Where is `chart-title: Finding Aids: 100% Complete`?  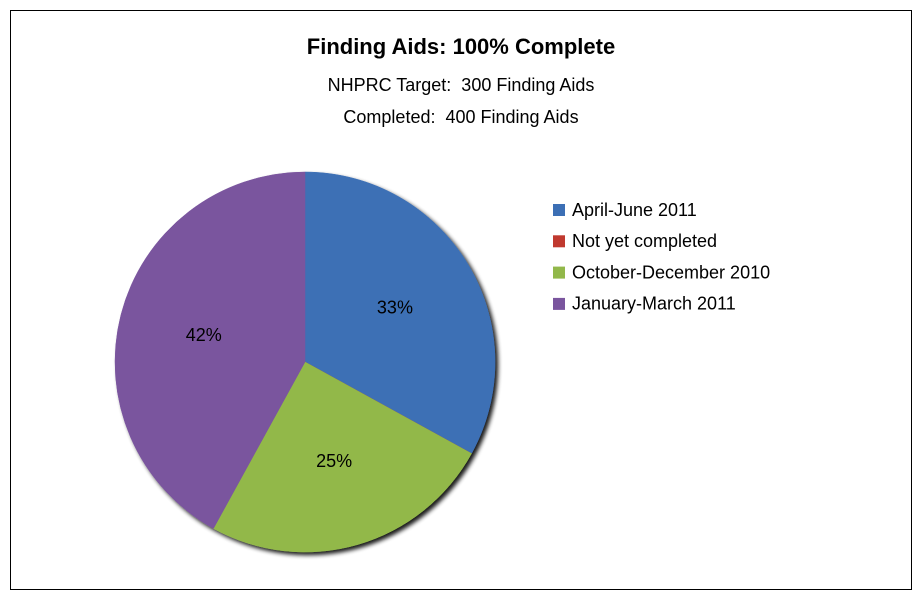
chart-title: Finding Aids: 100% Complete is located at coordinates (461, 46).